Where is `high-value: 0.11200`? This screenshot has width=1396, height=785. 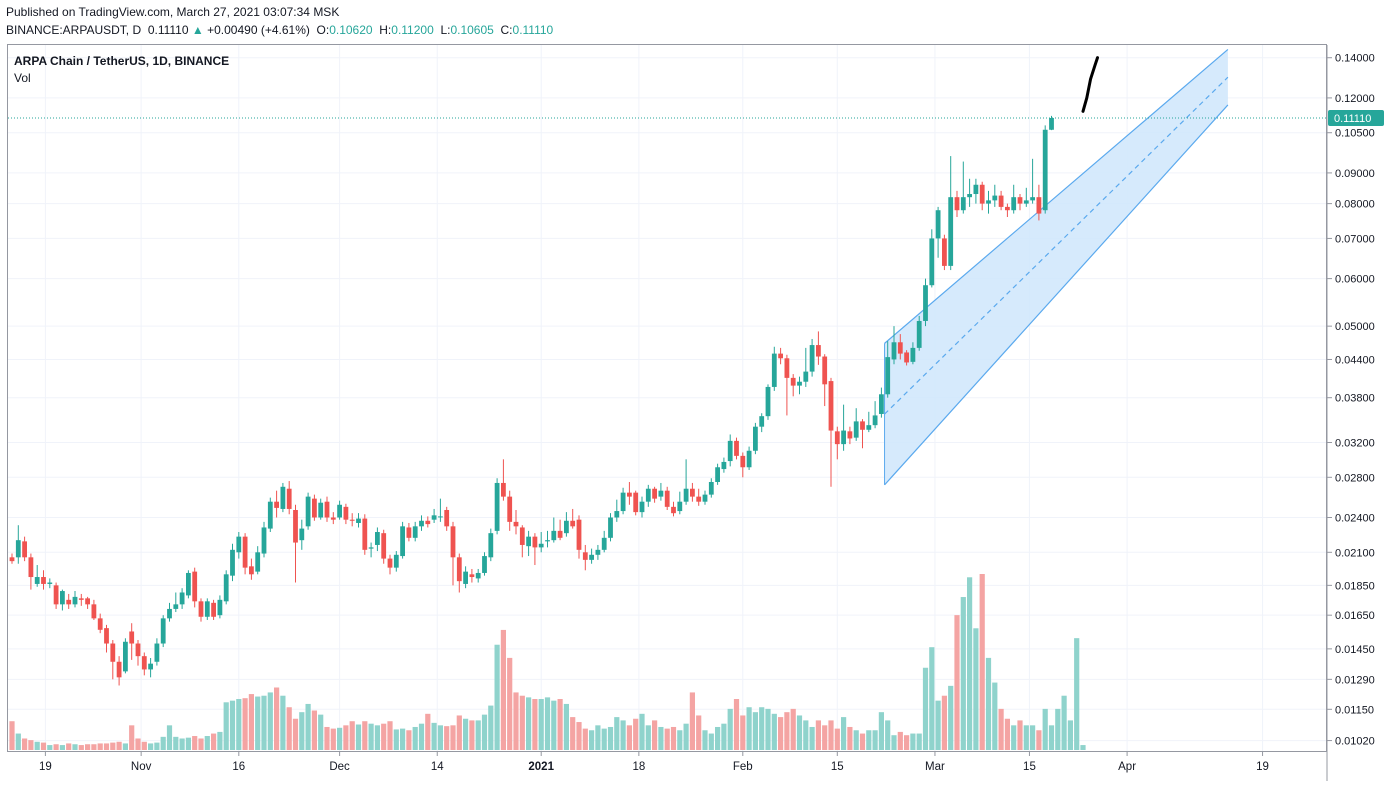 high-value: 0.11200 is located at coordinates (412, 30).